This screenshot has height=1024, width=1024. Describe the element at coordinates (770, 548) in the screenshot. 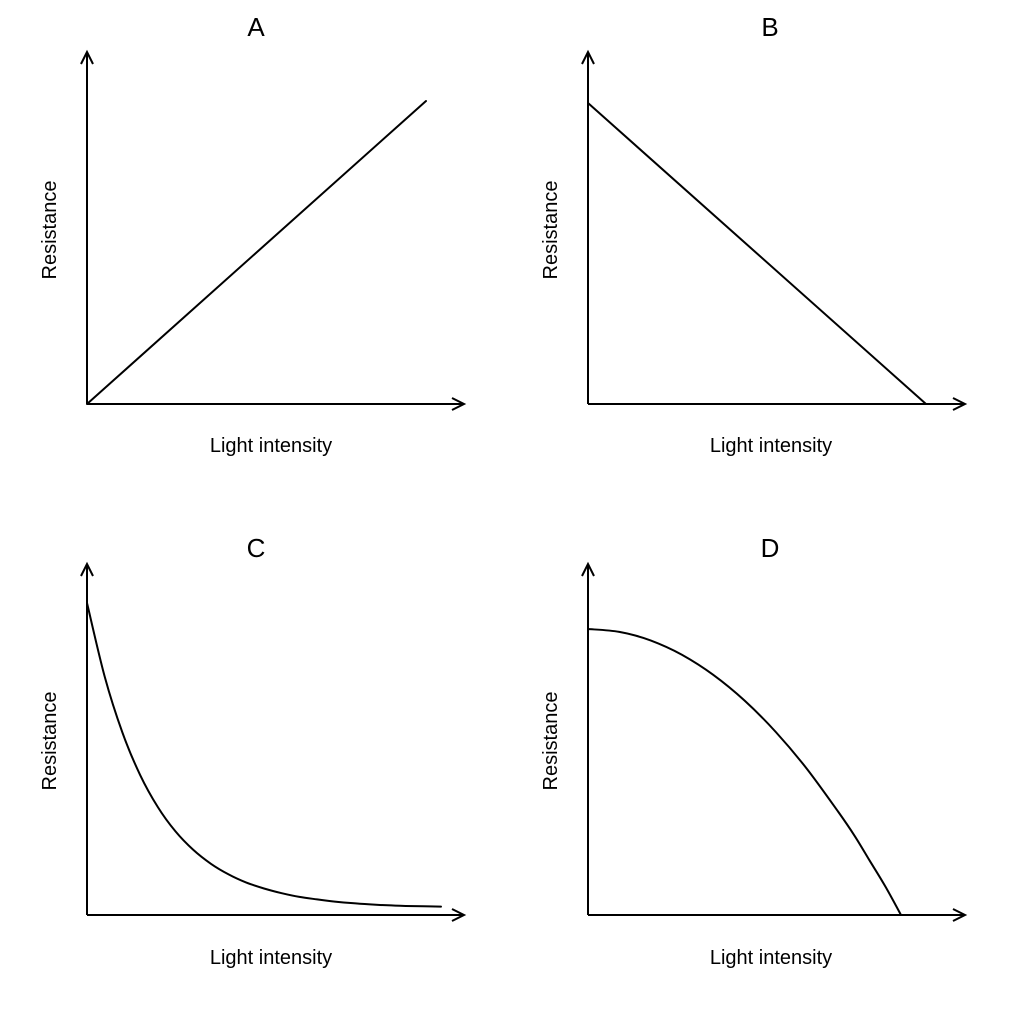

I see `chart-title-d: D` at that location.